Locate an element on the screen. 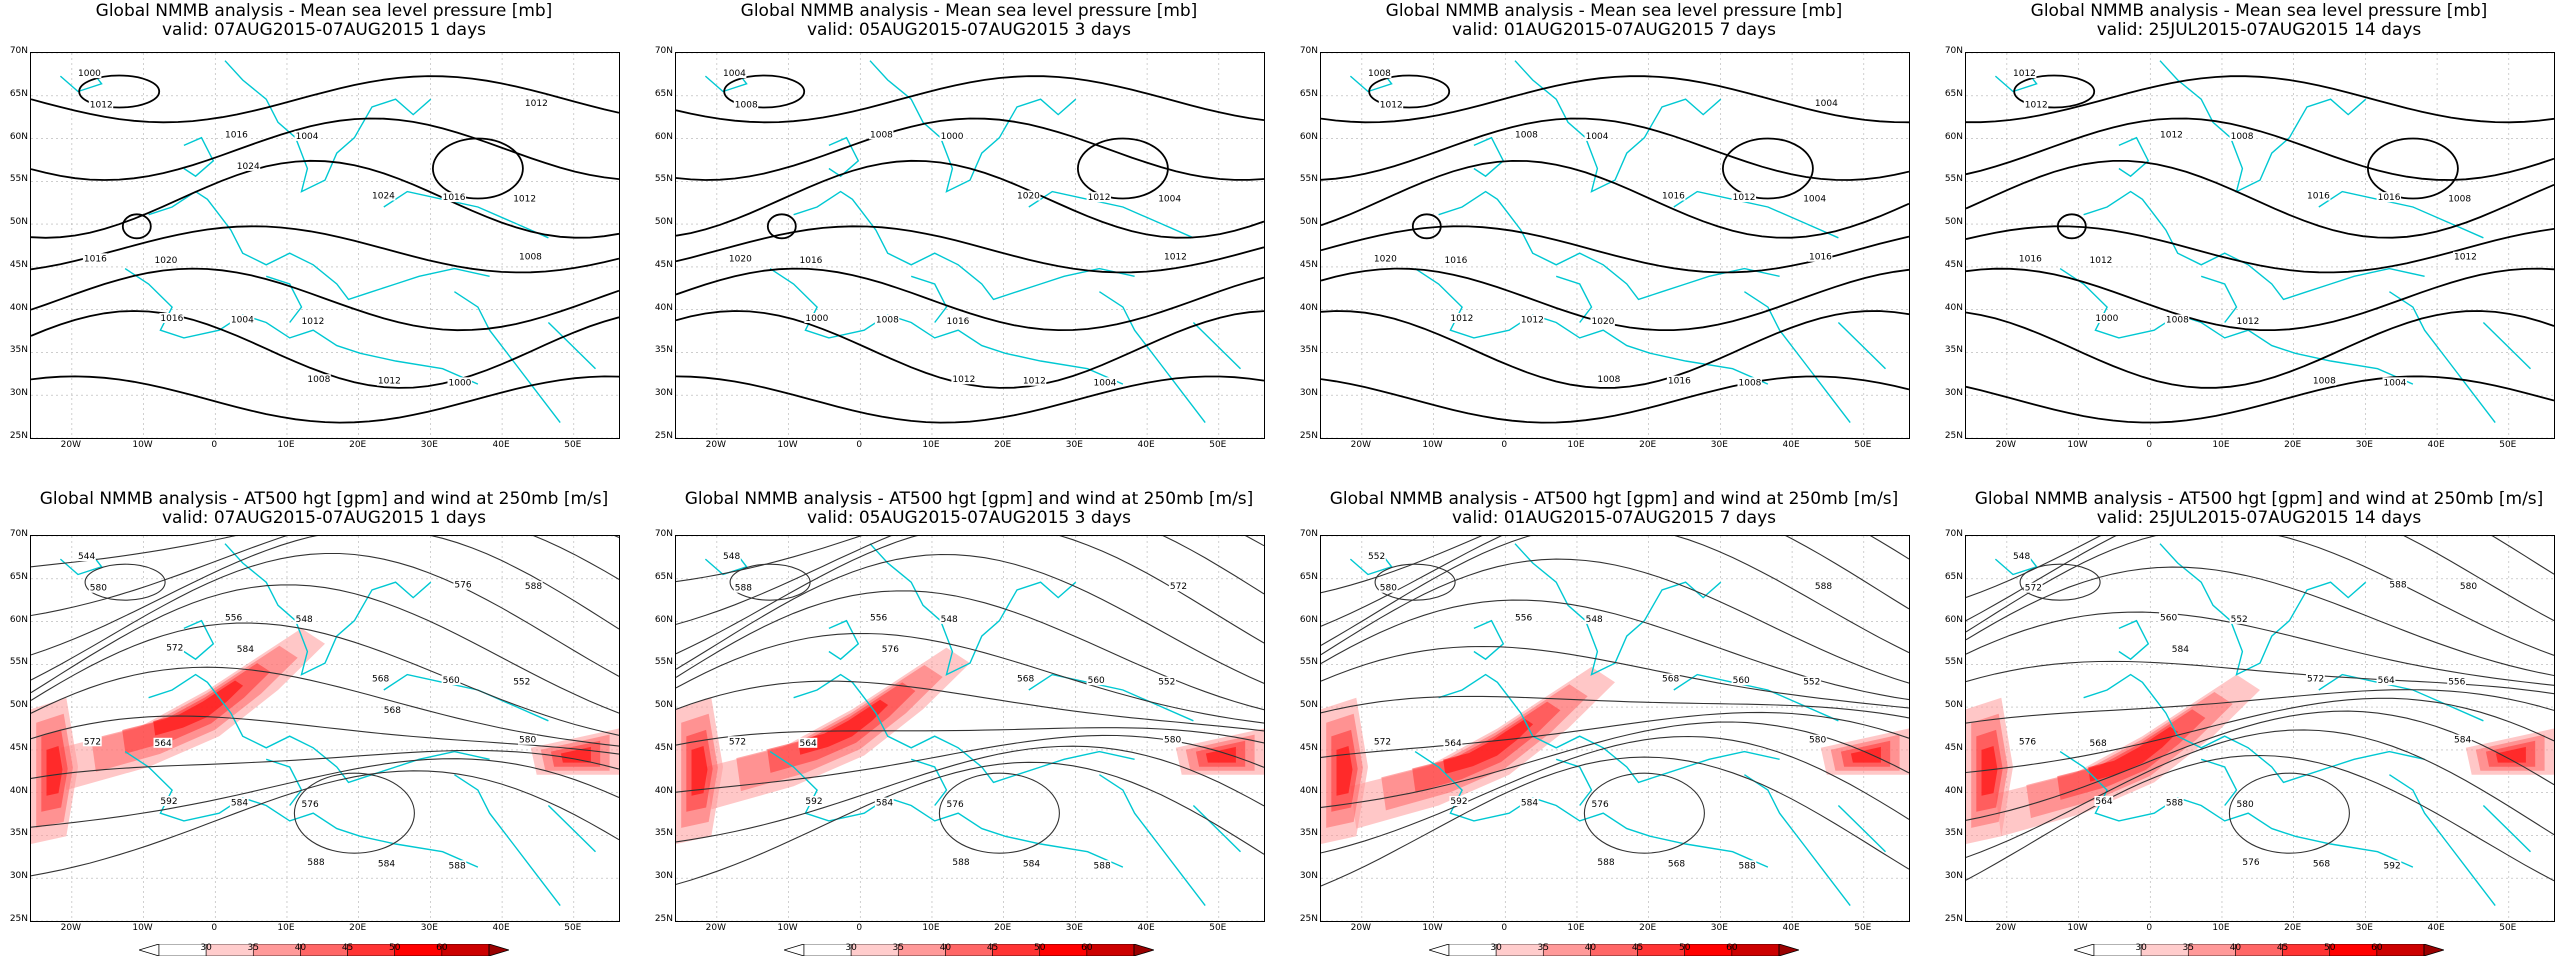 This screenshot has width=2560, height=960. contour-label: 560 is located at coordinates (1096, 681).